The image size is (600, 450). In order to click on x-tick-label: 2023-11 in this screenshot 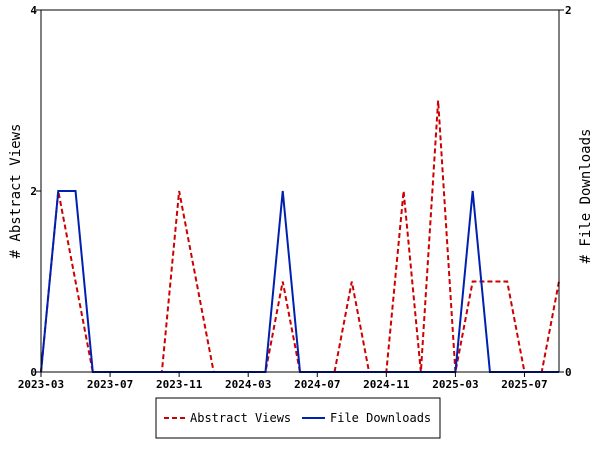, I will do `click(179, 384)`.